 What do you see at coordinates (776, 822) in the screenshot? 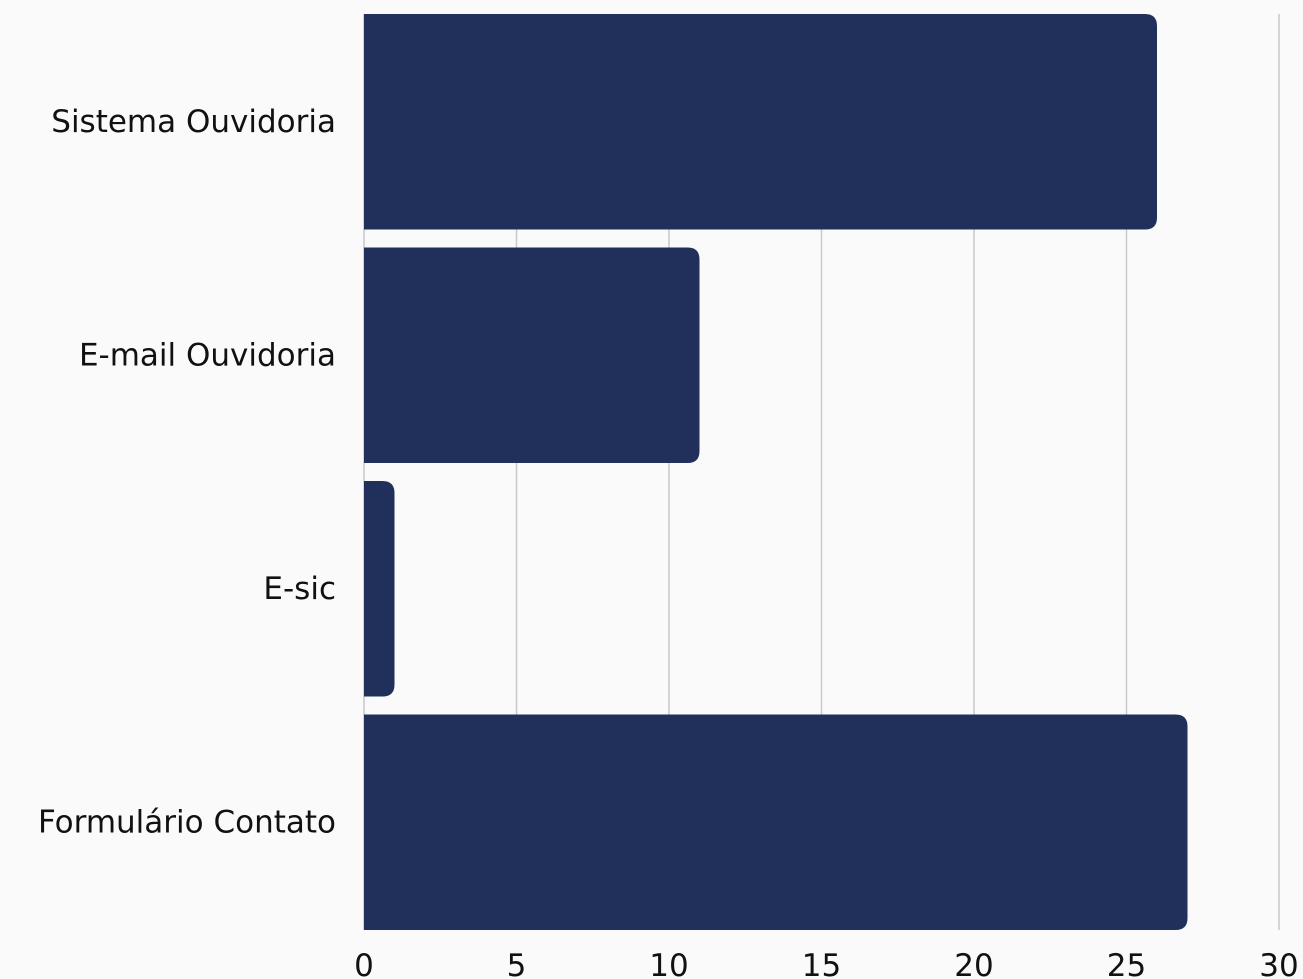
I see `bar-formul-rio-contato` at bounding box center [776, 822].